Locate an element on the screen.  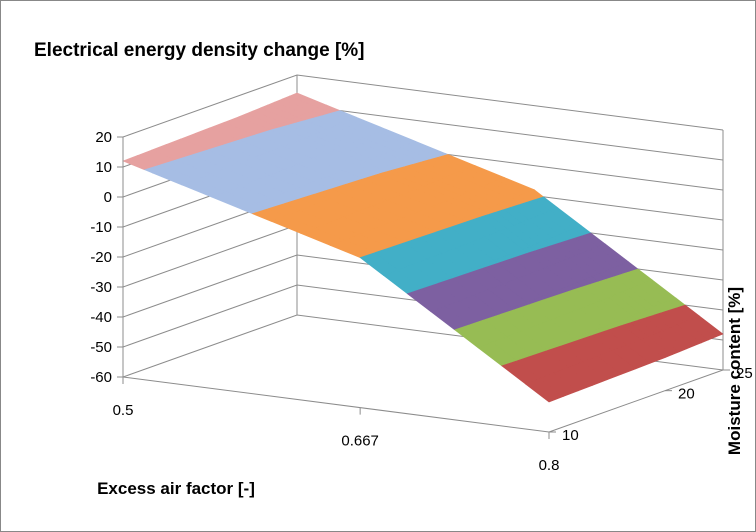
x-axis-label: Excess air factor [-] is located at coordinates (176, 488).